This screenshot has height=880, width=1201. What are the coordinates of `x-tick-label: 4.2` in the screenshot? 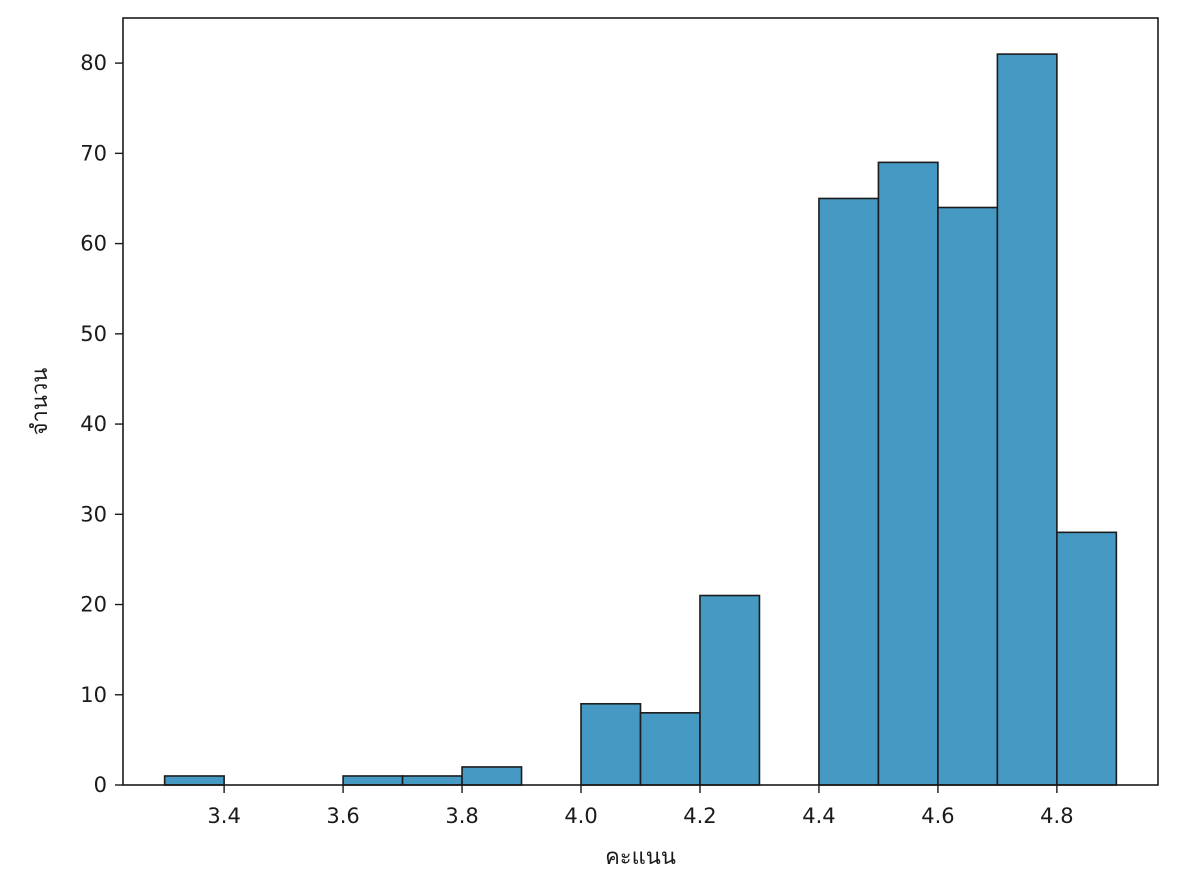 It's located at (699, 816).